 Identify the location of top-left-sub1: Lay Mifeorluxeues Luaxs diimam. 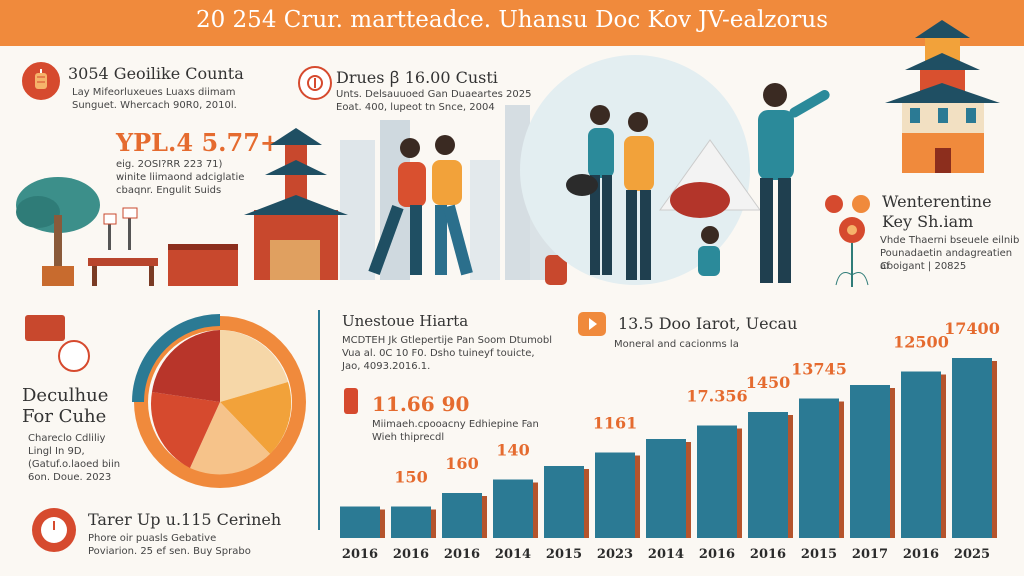
(154, 92).